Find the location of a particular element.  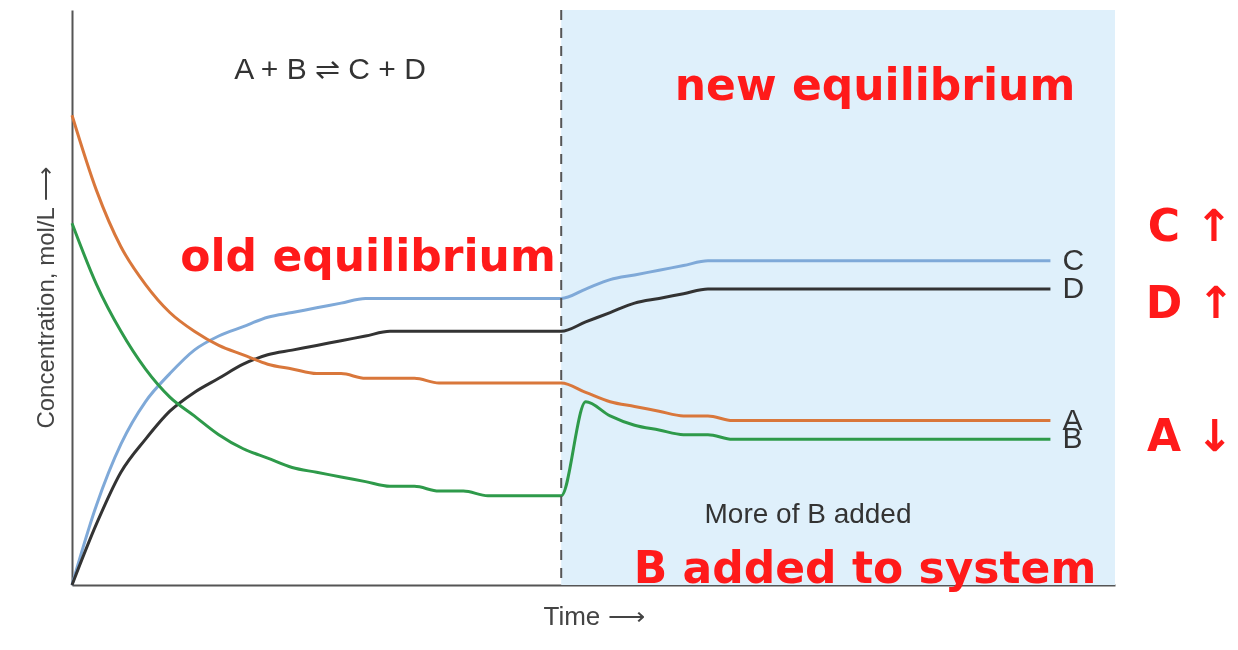

y-axis-title: Concentration, mol/L ⟶ is located at coordinates (45, 298).